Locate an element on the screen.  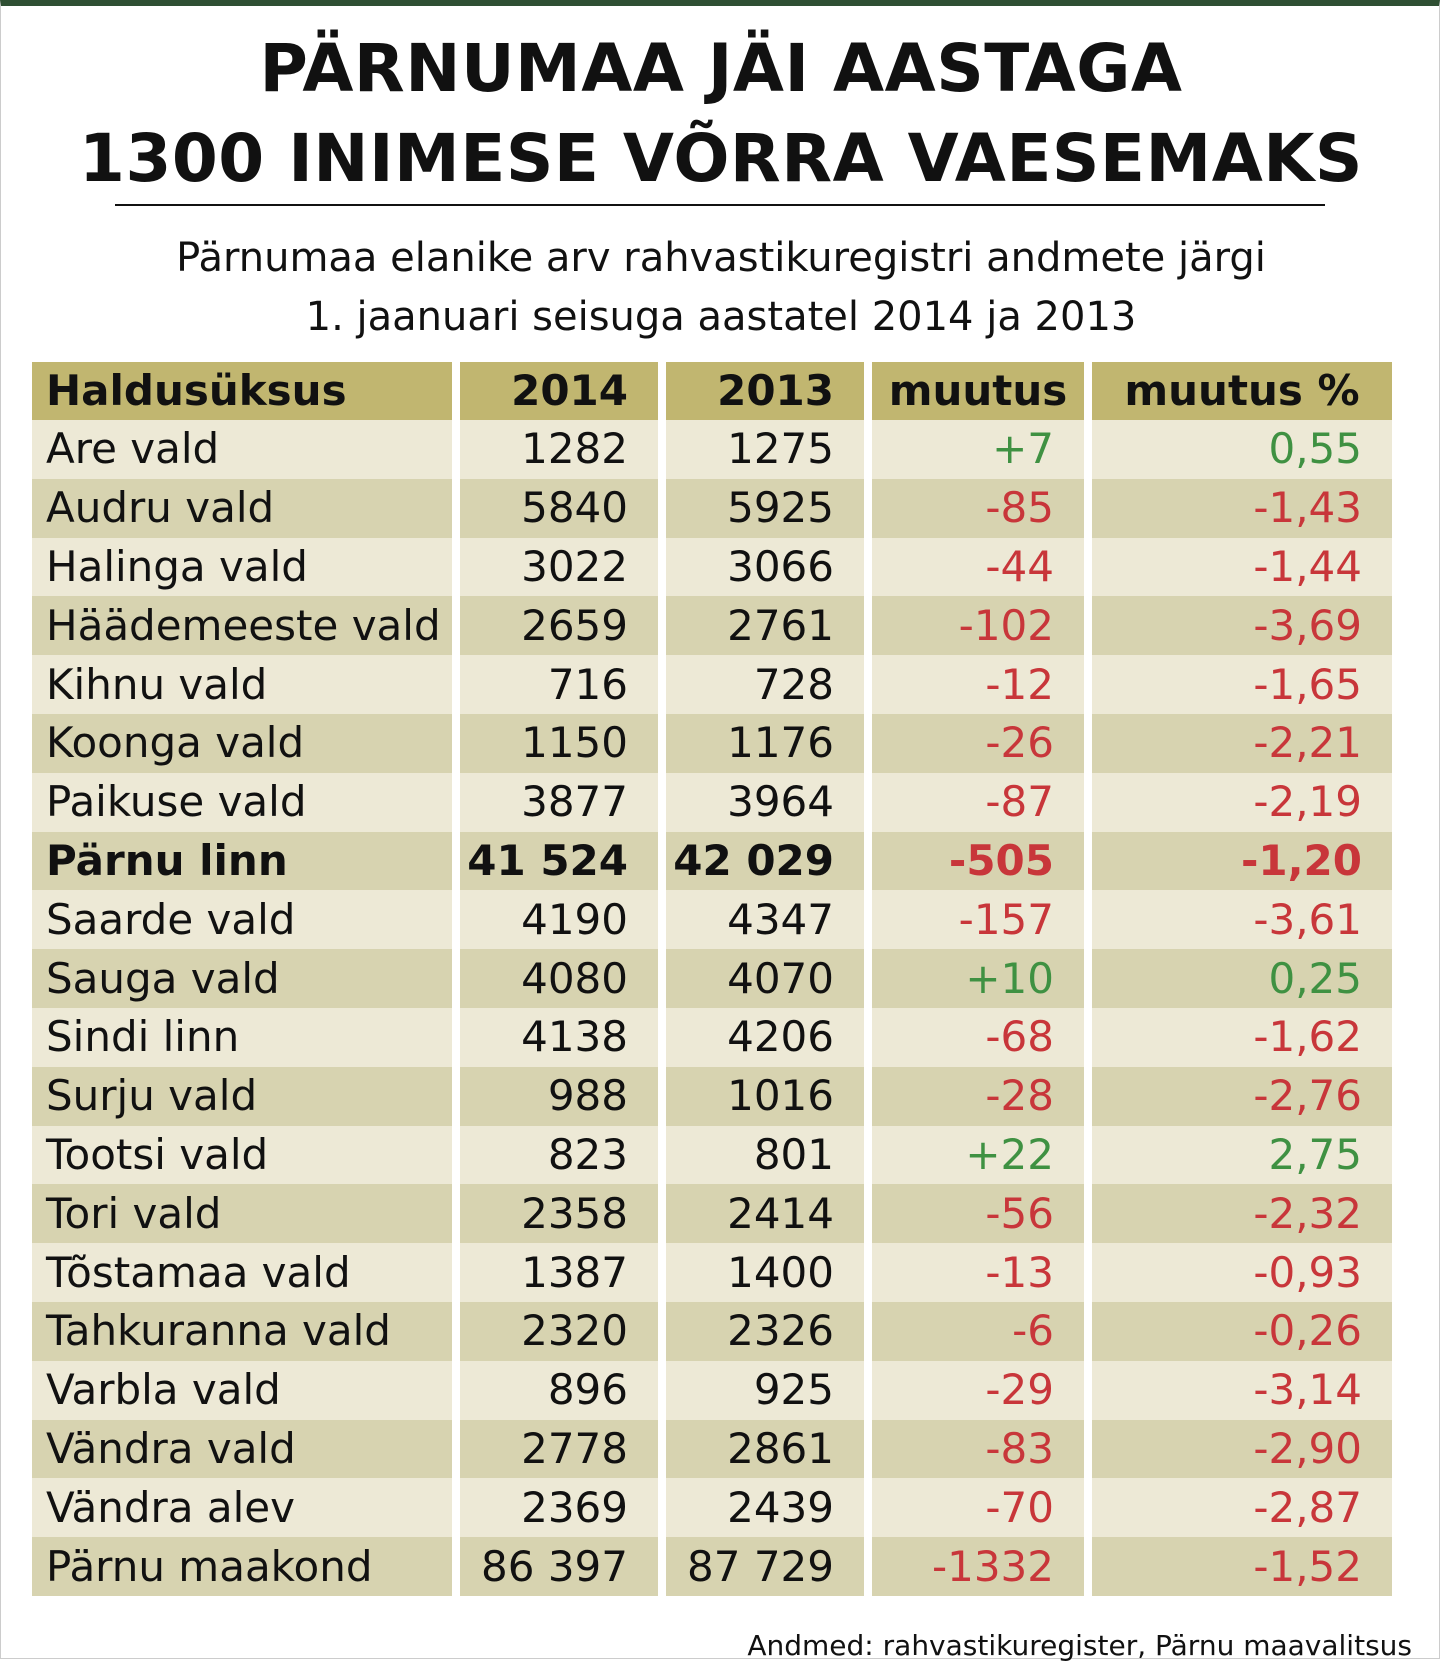
cell-change-pct: -2,90 is located at coordinates (1242, 1449).